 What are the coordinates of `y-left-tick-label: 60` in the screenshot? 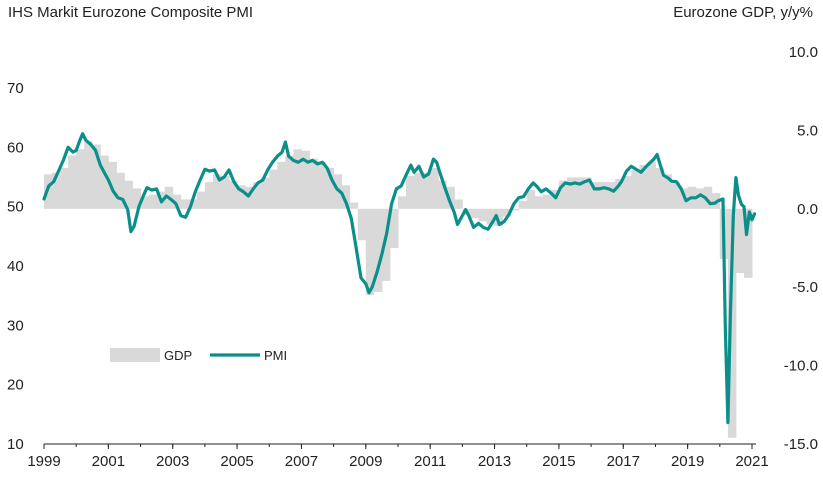 It's located at (15, 147).